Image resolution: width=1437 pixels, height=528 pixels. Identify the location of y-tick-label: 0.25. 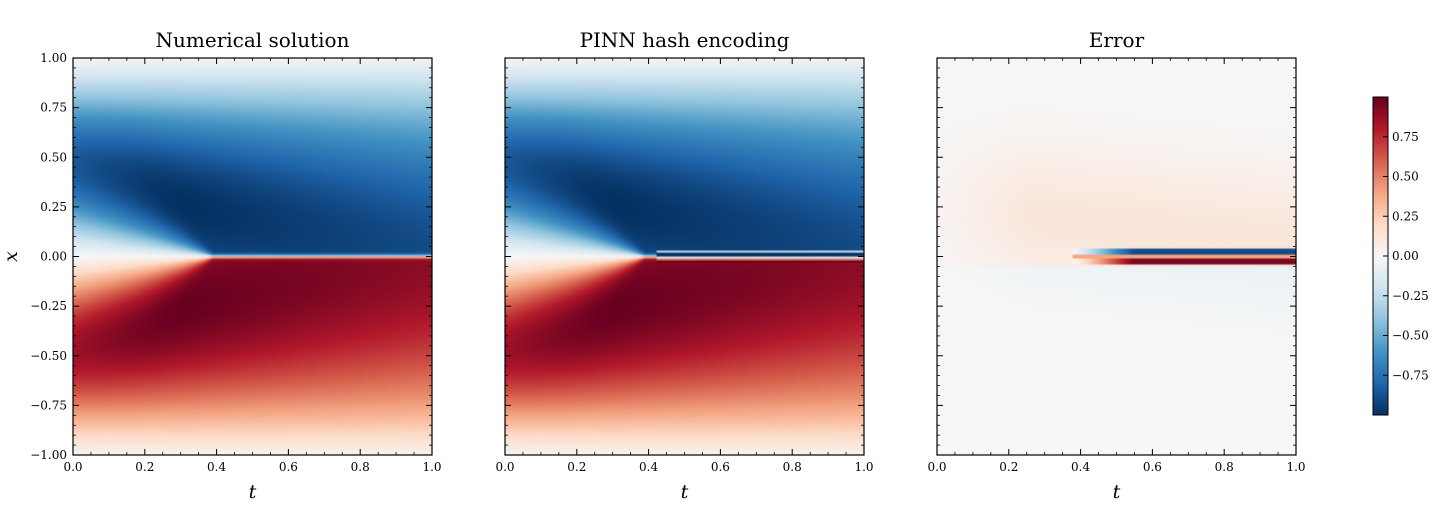
(53, 207).